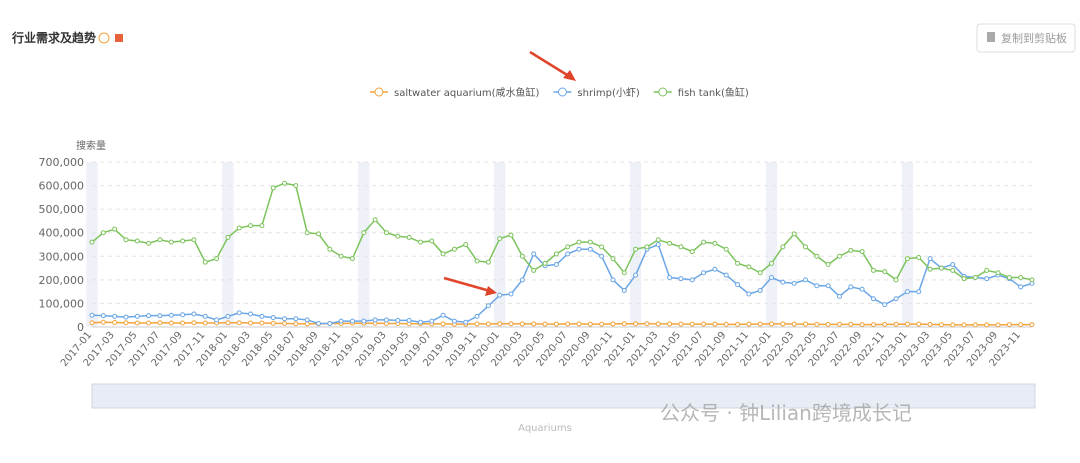 Image resolution: width=1080 pixels, height=463 pixels. I want to click on legend-marker, so click(379, 92).